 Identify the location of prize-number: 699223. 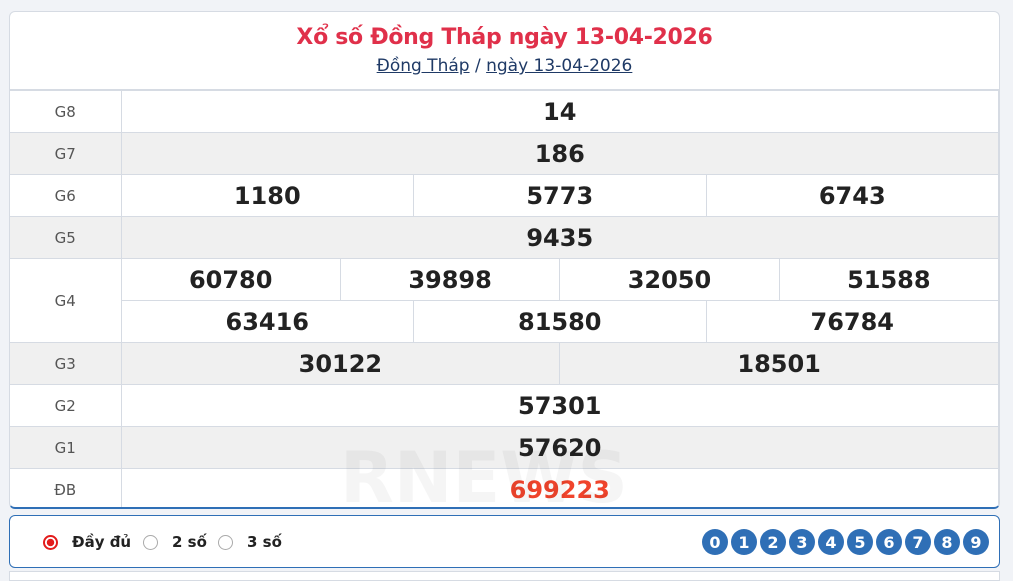
(559, 487).